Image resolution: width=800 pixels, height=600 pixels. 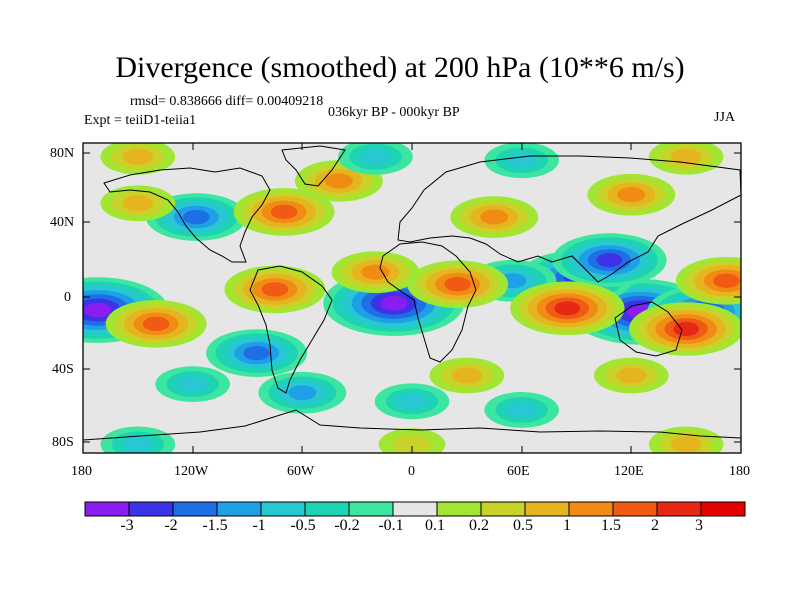 What do you see at coordinates (227, 101) in the screenshot?
I see `stats-text: rmsd= 0.838666 diff= 0.00409218` at bounding box center [227, 101].